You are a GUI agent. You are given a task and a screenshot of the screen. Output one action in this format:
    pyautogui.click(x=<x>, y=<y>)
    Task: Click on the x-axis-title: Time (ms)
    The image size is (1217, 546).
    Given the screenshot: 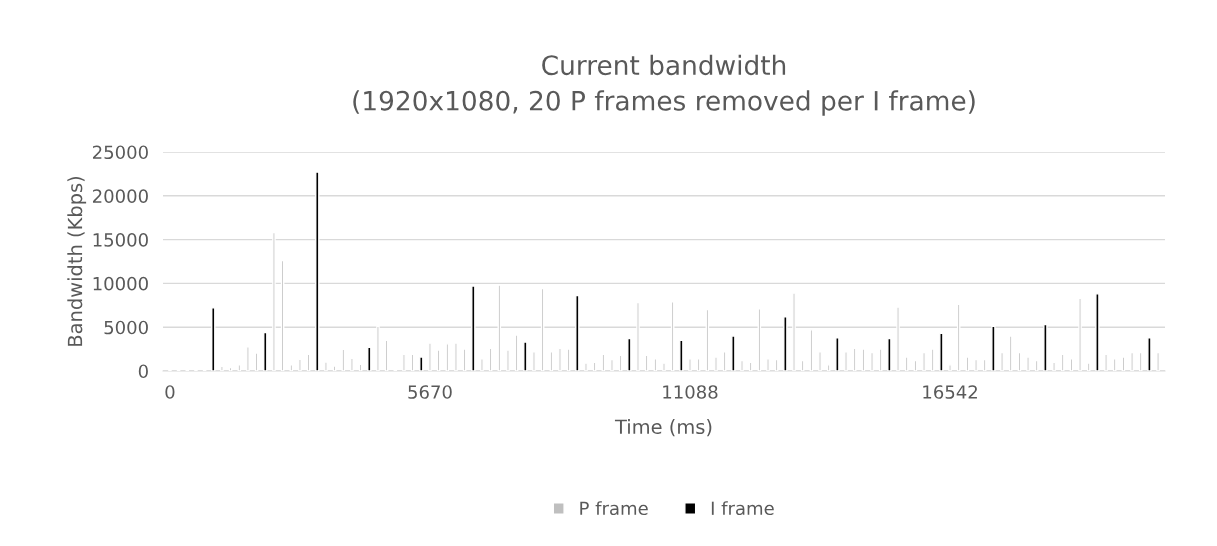 What is the action you would take?
    pyautogui.click(x=663, y=428)
    